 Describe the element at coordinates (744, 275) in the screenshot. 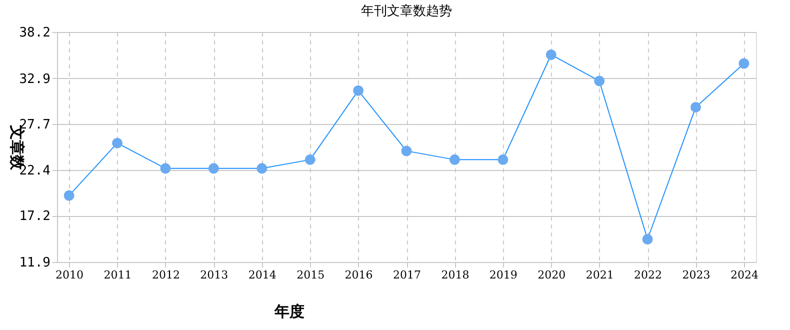

I see `x-tick-label: 2024` at that location.